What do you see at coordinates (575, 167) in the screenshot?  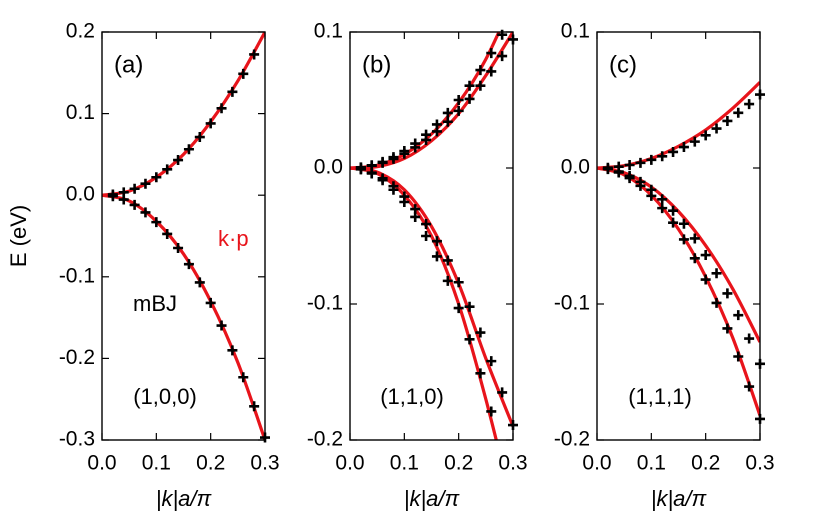 I see `y-tick-label: 0.0` at bounding box center [575, 167].